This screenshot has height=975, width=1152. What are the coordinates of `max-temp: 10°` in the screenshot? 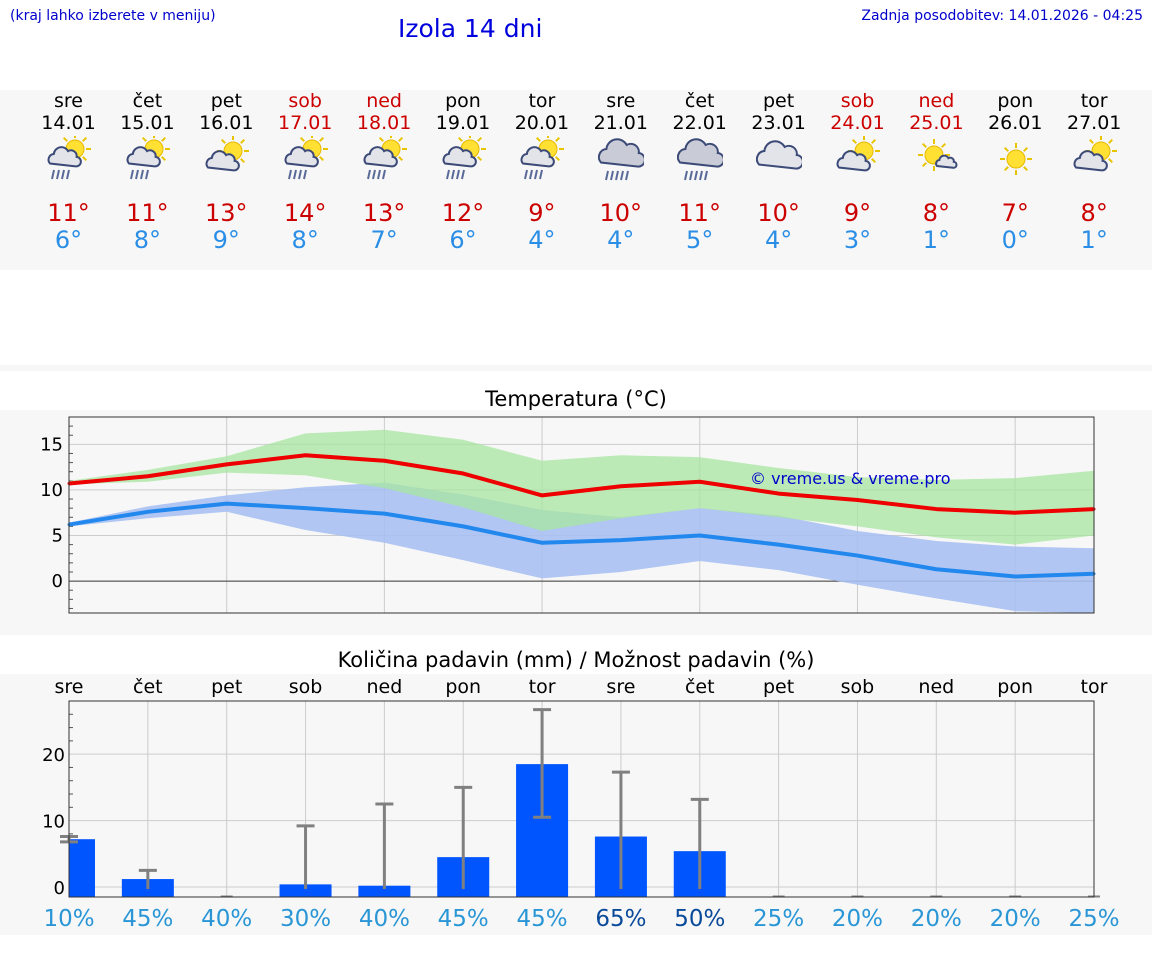 It's located at (778, 213).